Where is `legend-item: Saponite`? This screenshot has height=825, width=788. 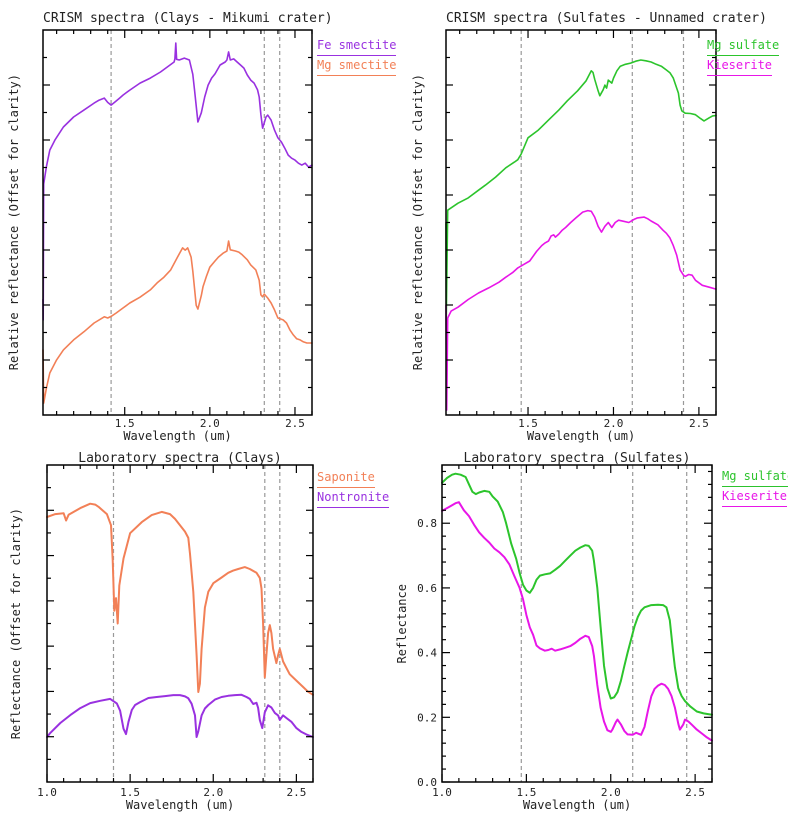
legend-item: Saponite is located at coordinates (353, 478).